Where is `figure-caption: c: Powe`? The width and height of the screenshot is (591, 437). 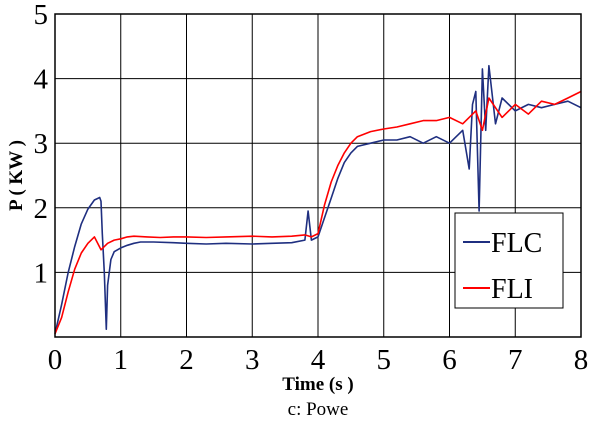
figure-caption: c: Powe is located at coordinates (318, 409).